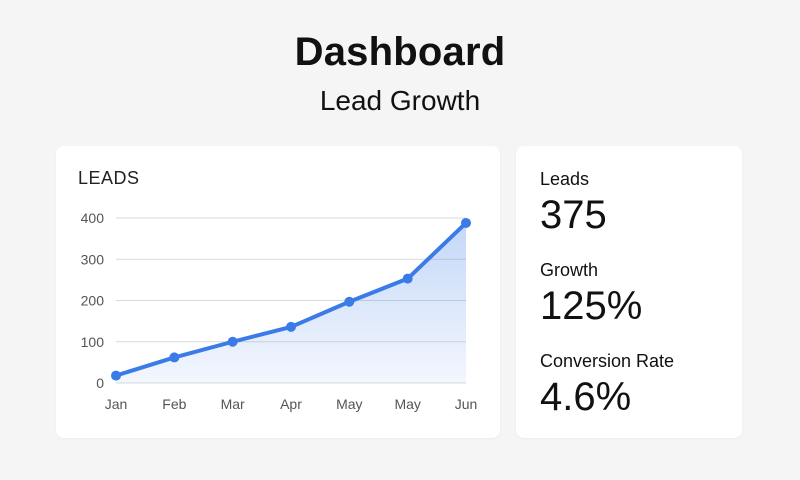  What do you see at coordinates (591, 306) in the screenshot?
I see `stat-value: 125%` at bounding box center [591, 306].